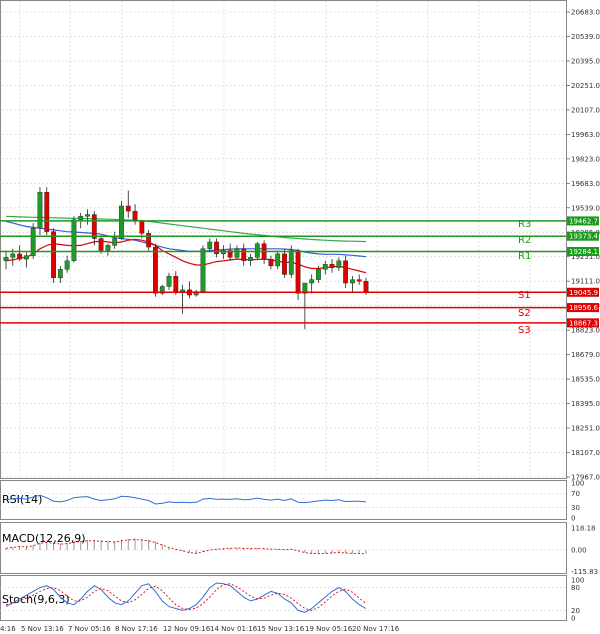  I want to click on price-tick-label: 18107.0, so click(585, 453).